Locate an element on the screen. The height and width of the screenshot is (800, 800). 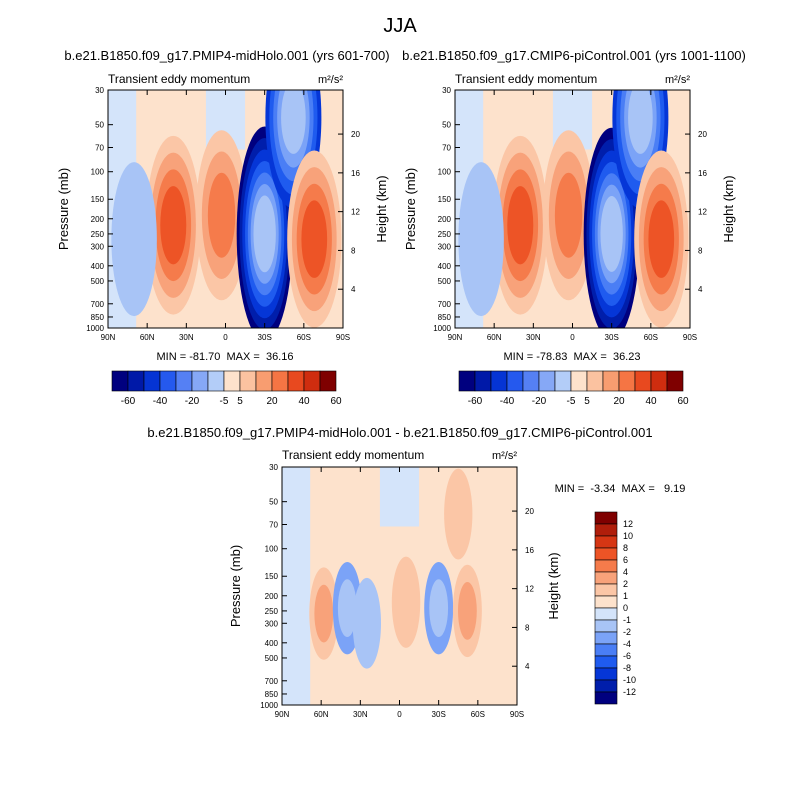
colorbar-label: -4 is located at coordinates (627, 644).